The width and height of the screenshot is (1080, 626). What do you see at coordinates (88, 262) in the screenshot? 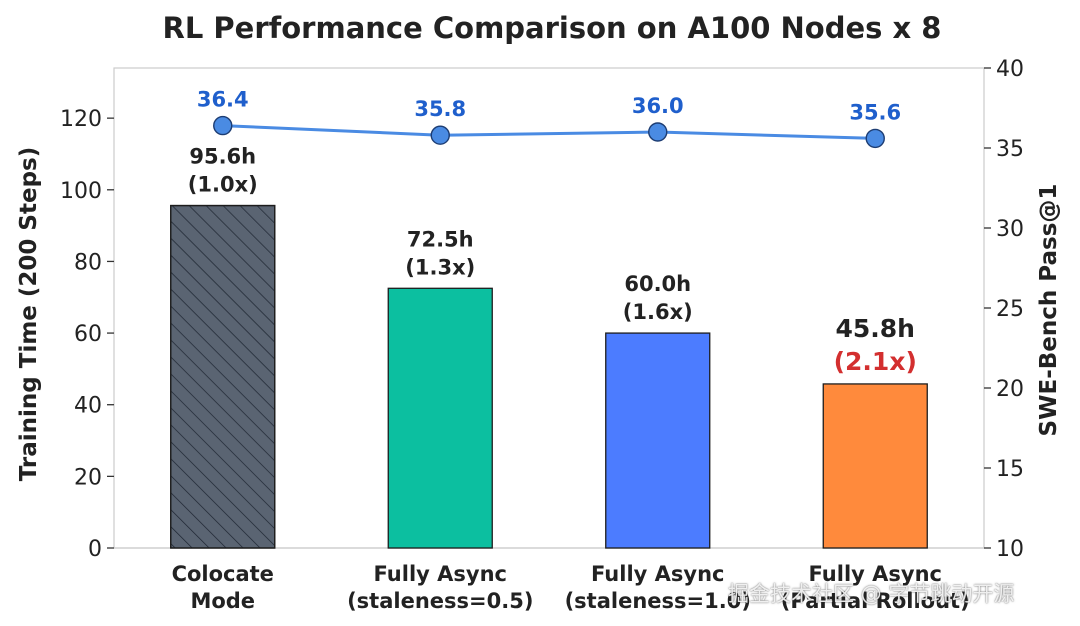
I see `y-tick-label: 80` at bounding box center [88, 262].